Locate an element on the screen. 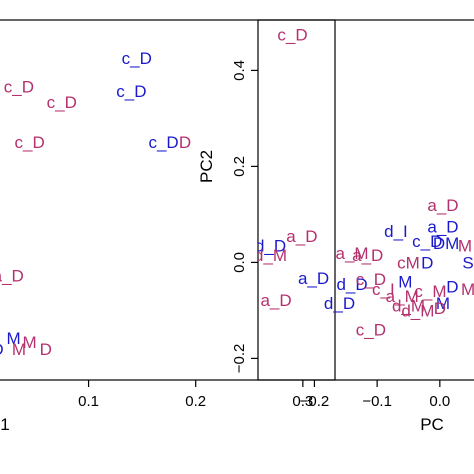 This screenshot has width=474, height=474. point-label: cM is located at coordinates (408, 262).